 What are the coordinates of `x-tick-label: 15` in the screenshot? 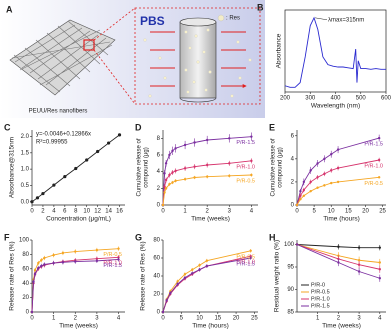 It's located at (217, 319).